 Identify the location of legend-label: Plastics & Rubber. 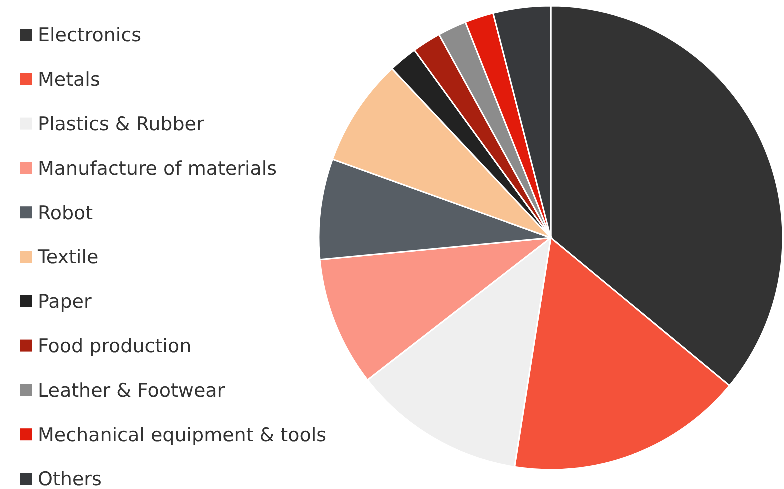
(121, 124).